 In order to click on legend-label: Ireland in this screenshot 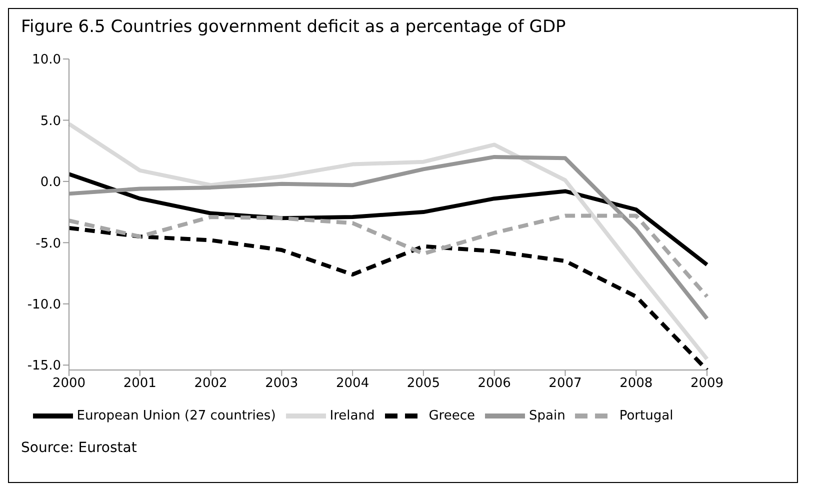, I will do `click(352, 416)`.